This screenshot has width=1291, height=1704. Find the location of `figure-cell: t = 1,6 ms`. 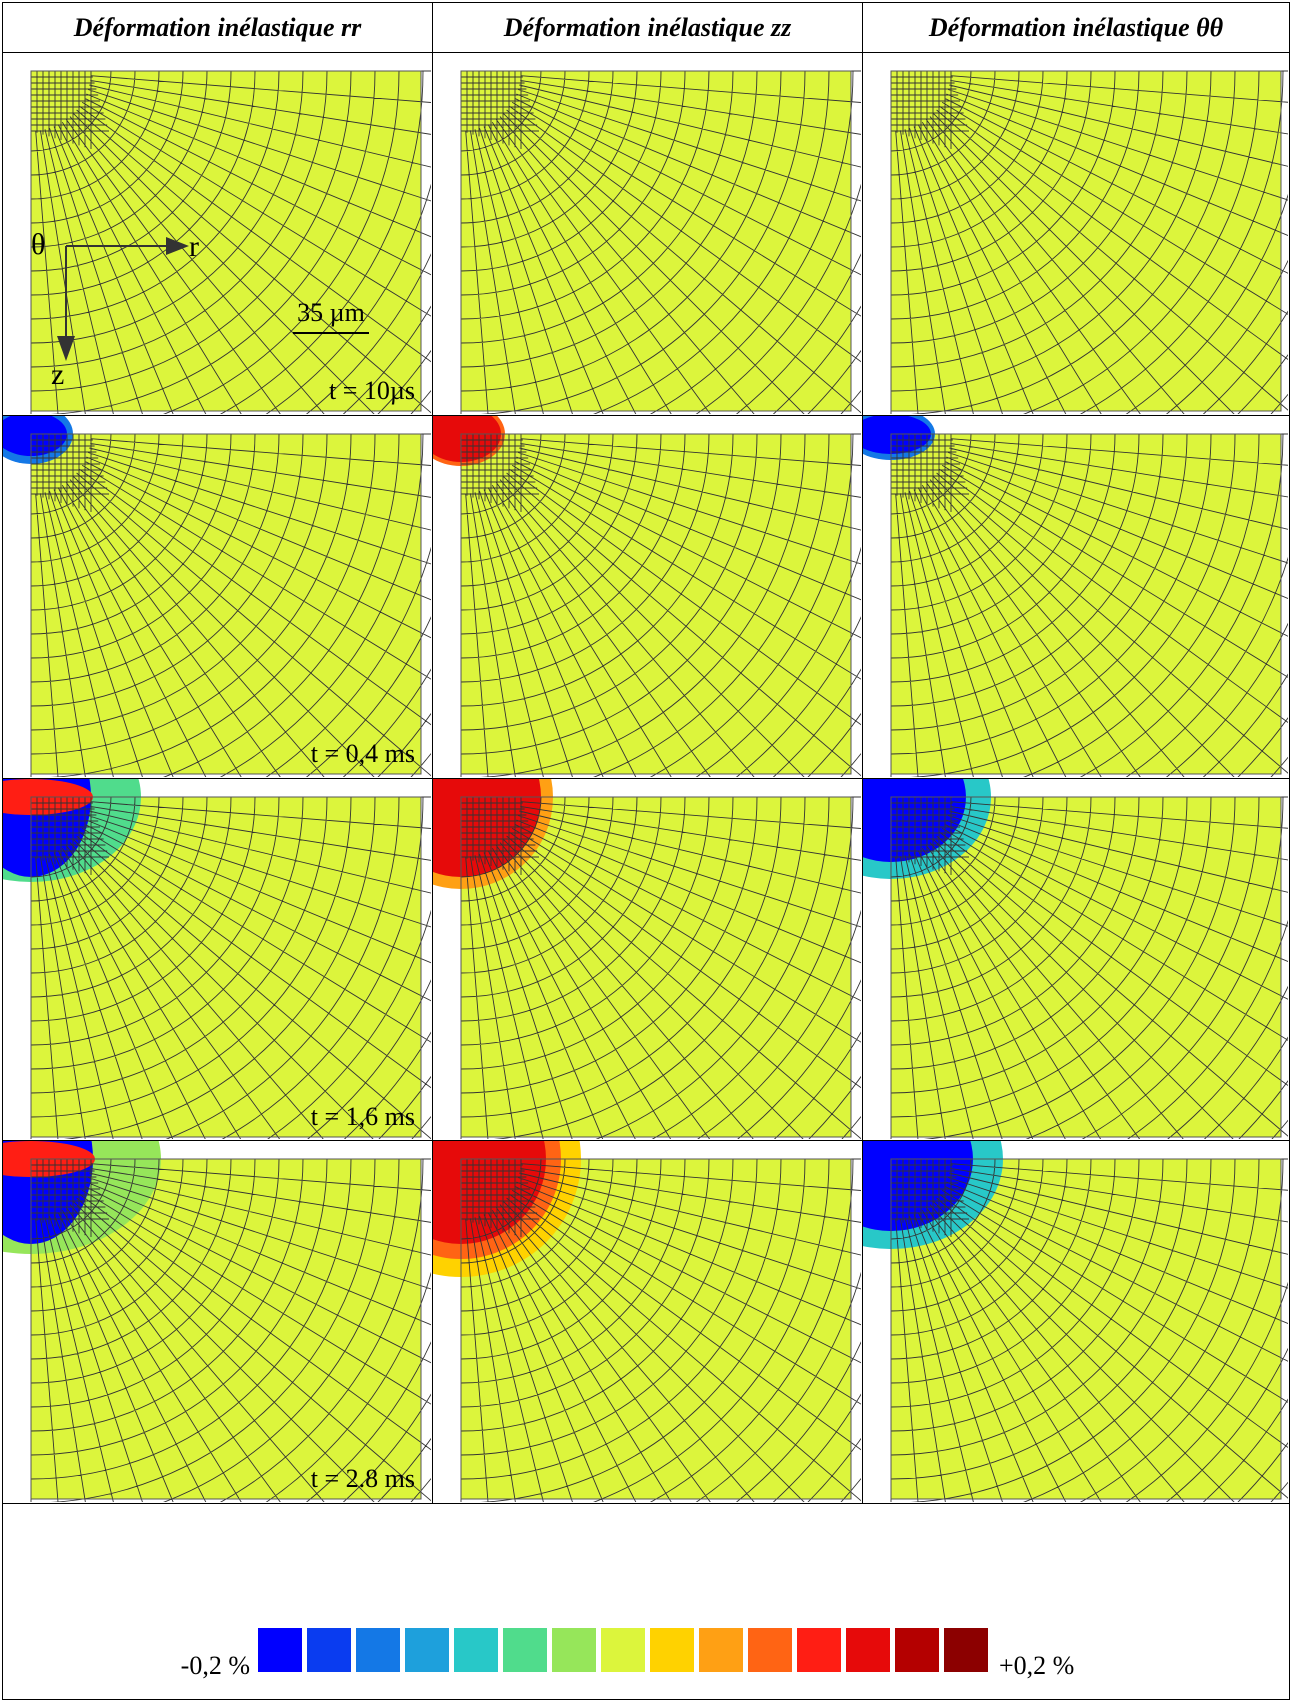

figure-cell: t = 1,6 ms is located at coordinates (217, 959).